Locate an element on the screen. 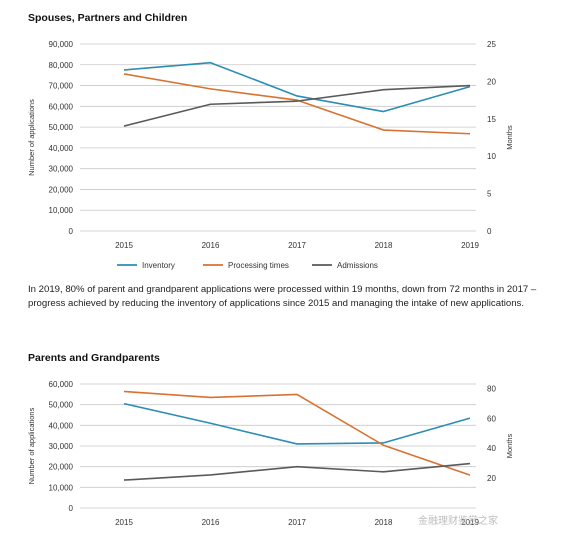 This screenshot has width=576, height=534. chart1-y2tick-label: 25 is located at coordinates (491, 44).